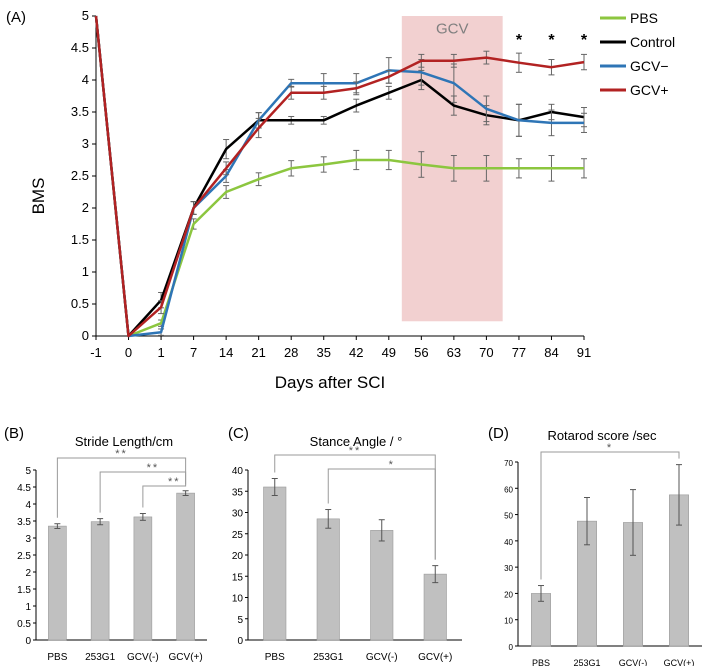 This screenshot has height=666, width=709. Describe the element at coordinates (519, 352) in the screenshot. I see `x-tick-label: 77` at that location.